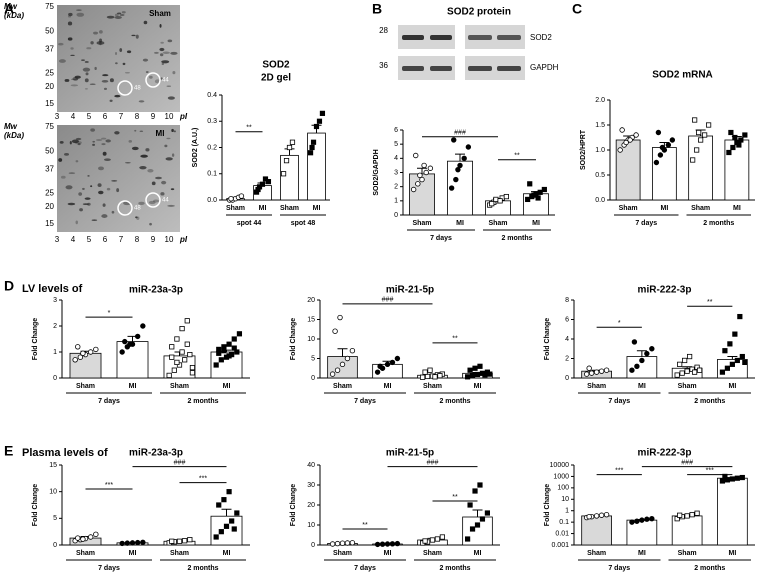  Describe the element at coordinates (121, 239) in the screenshot. I see `gel-pi-tick: 7` at that location.